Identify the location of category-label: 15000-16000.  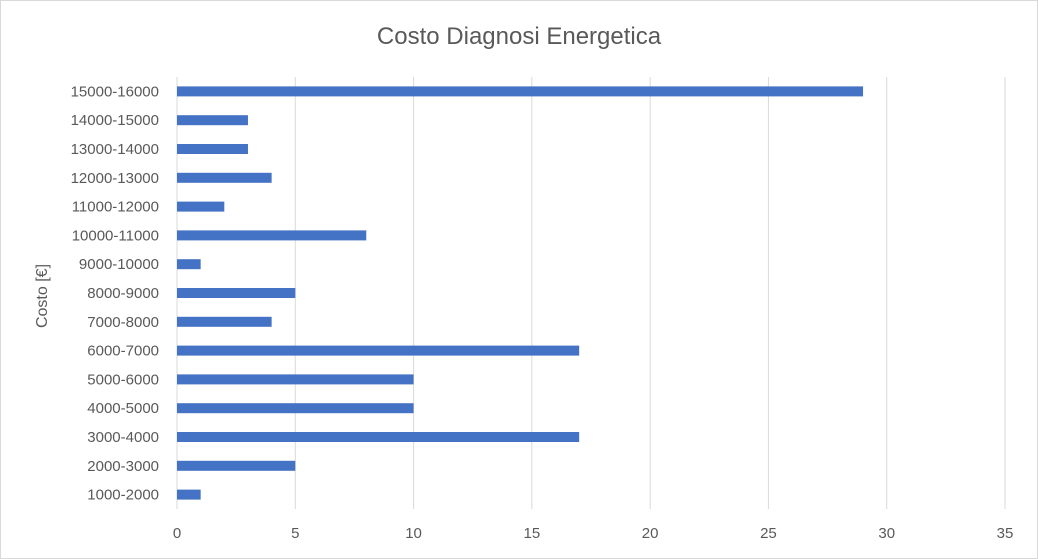
(115, 91).